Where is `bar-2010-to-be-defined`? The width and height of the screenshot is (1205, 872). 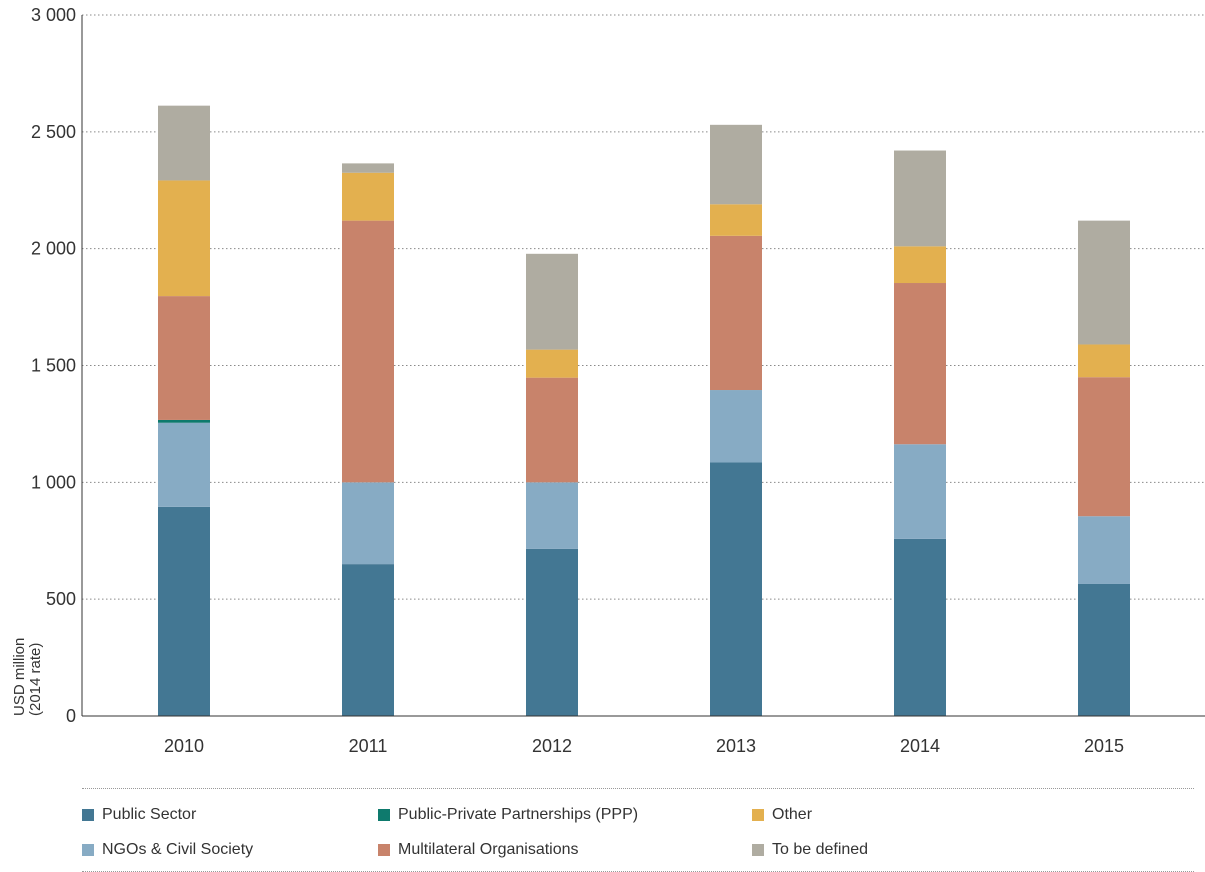 bar-2010-to-be-defined is located at coordinates (184, 143).